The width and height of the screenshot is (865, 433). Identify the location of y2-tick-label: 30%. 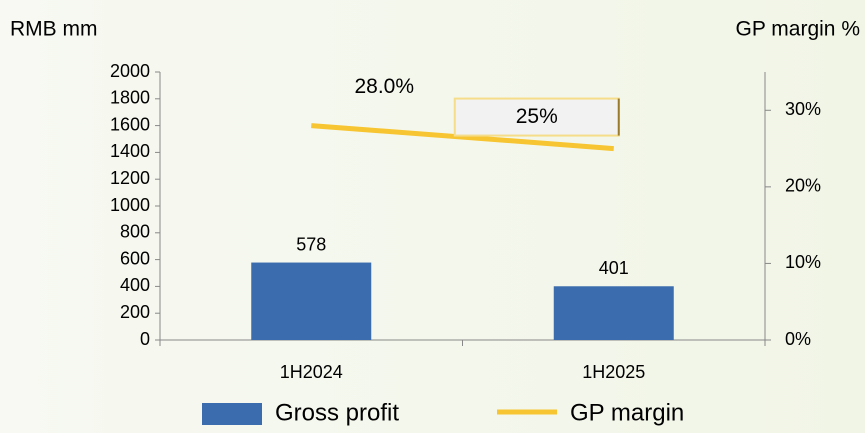
(803, 109).